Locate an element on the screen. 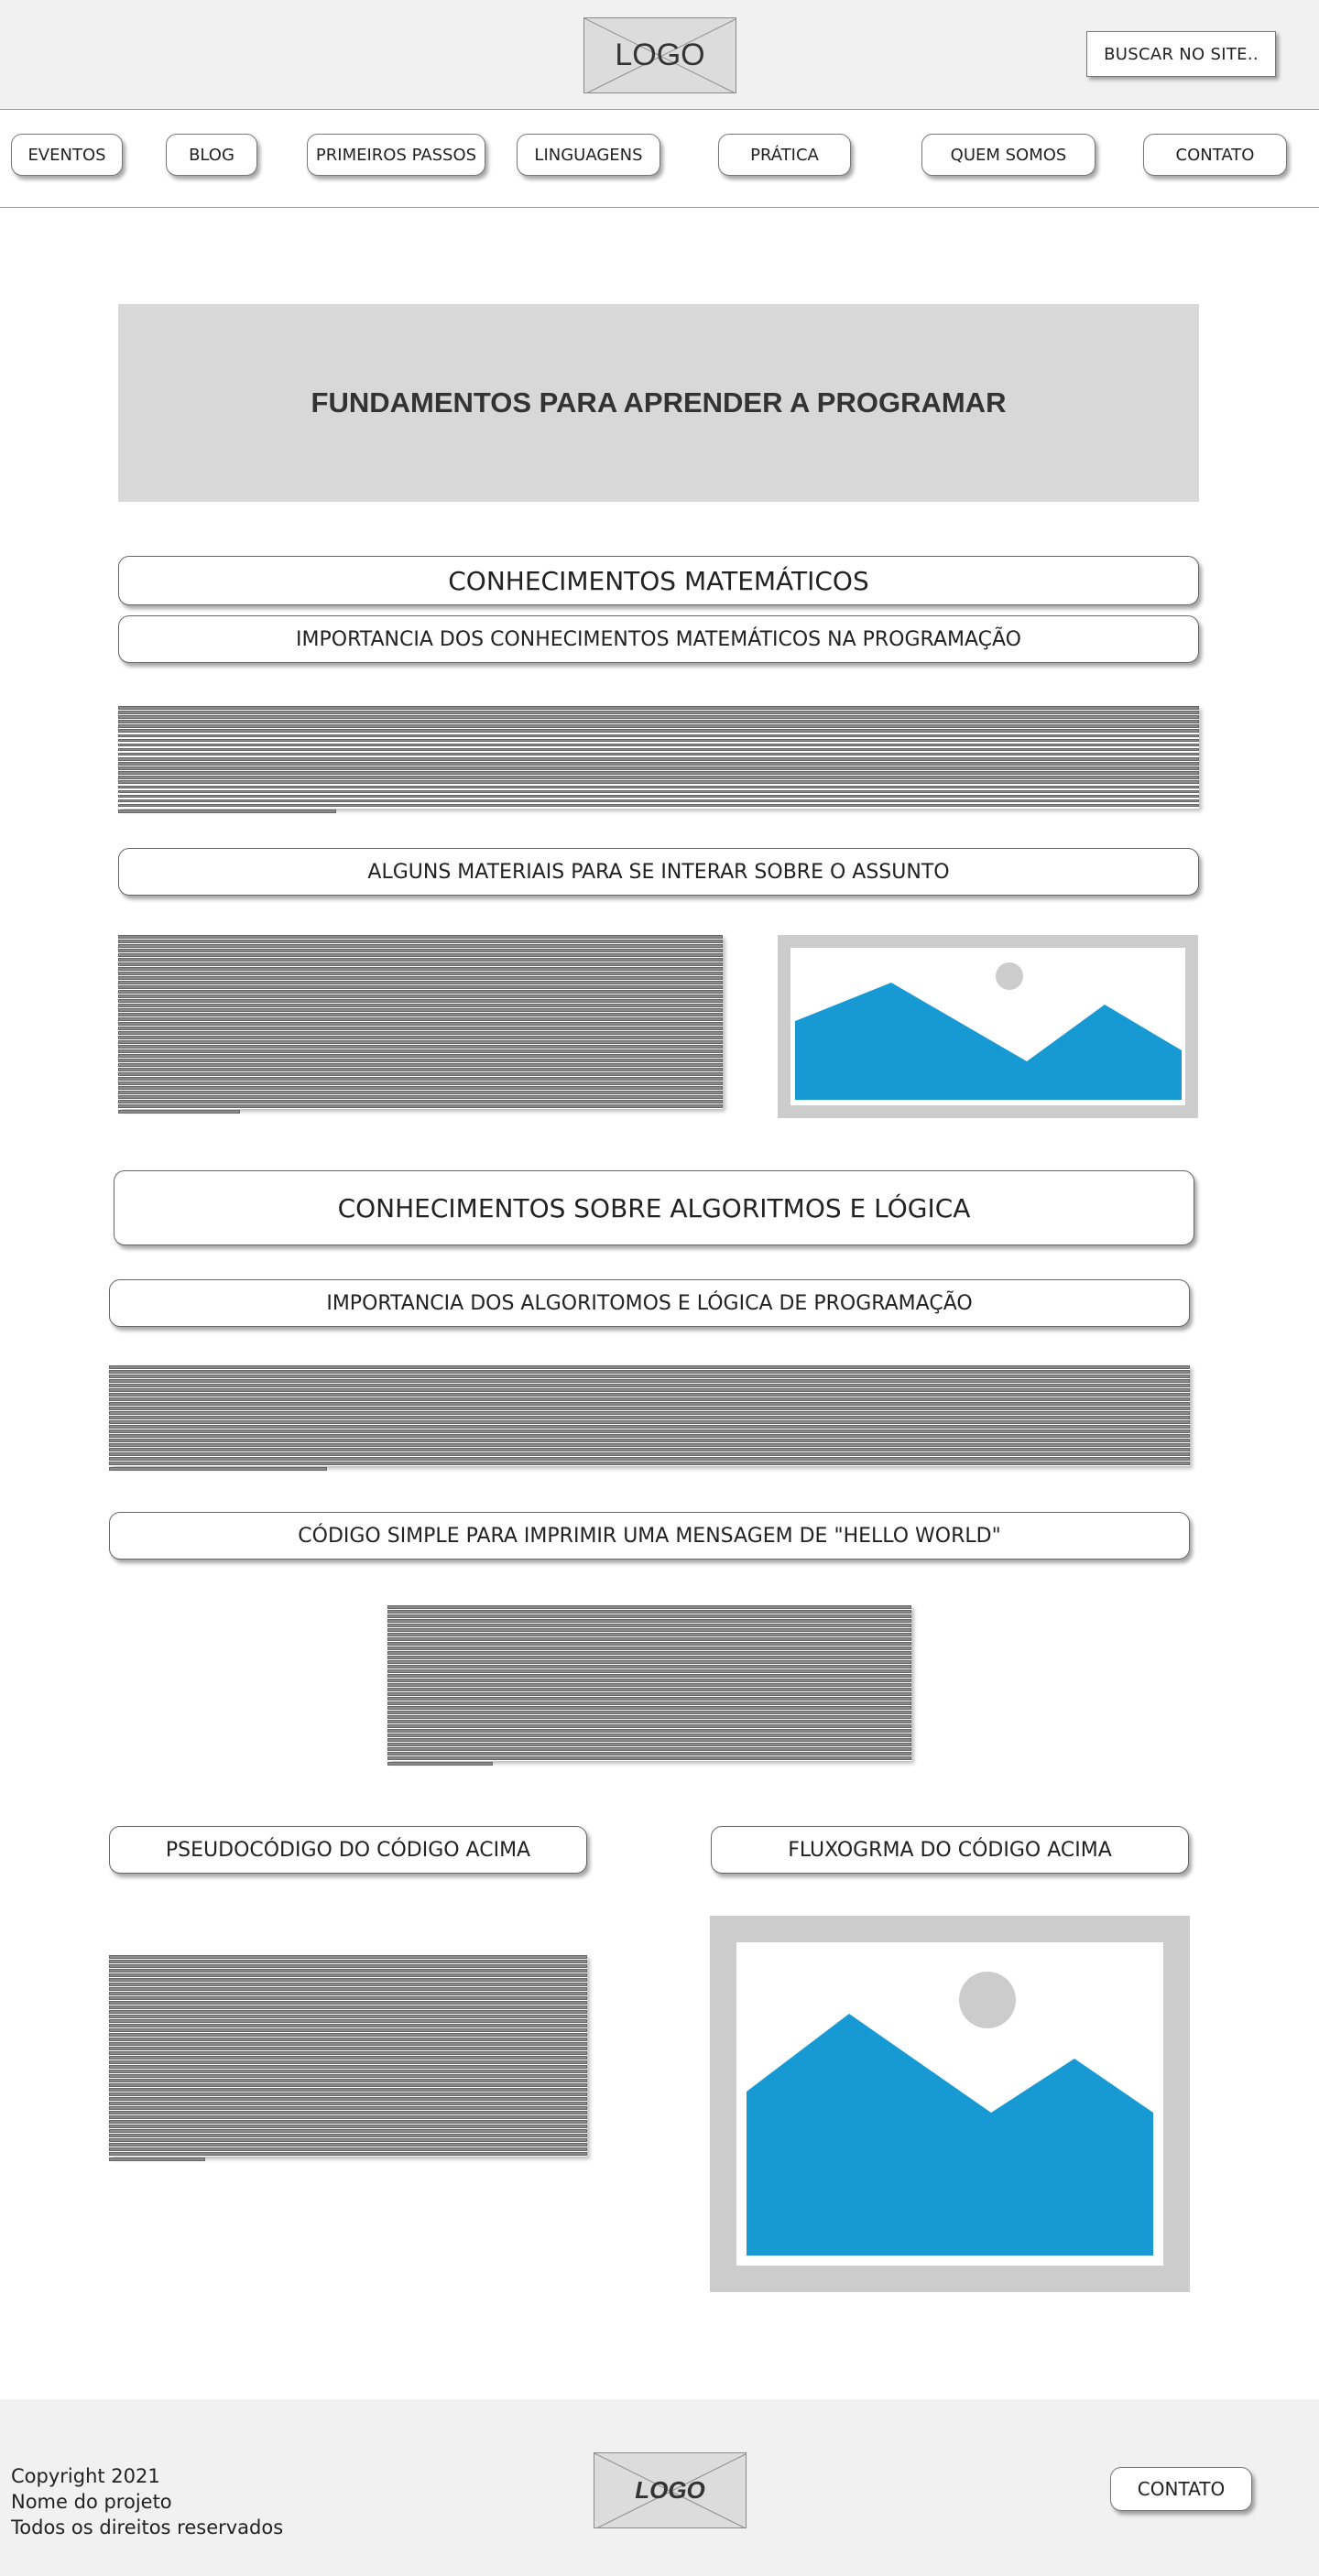 The height and width of the screenshot is (2576, 1319). nav-item-quem-somos: QUEM SOMOS is located at coordinates (1008, 155).